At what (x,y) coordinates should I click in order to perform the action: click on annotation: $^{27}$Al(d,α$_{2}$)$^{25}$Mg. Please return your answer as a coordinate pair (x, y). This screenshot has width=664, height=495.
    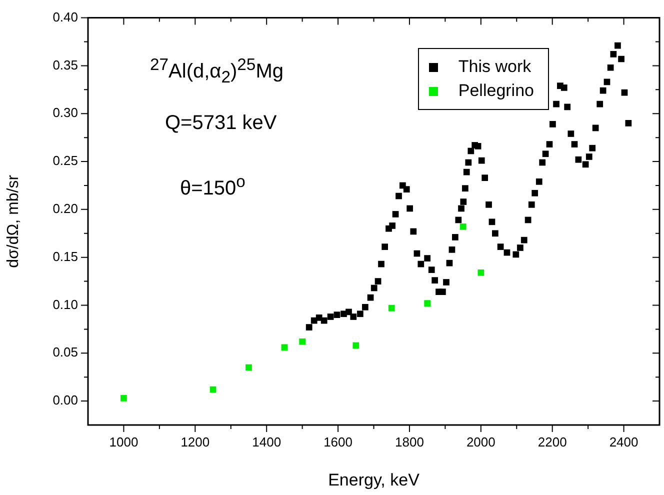
    Looking at the image, I should click on (217, 71).